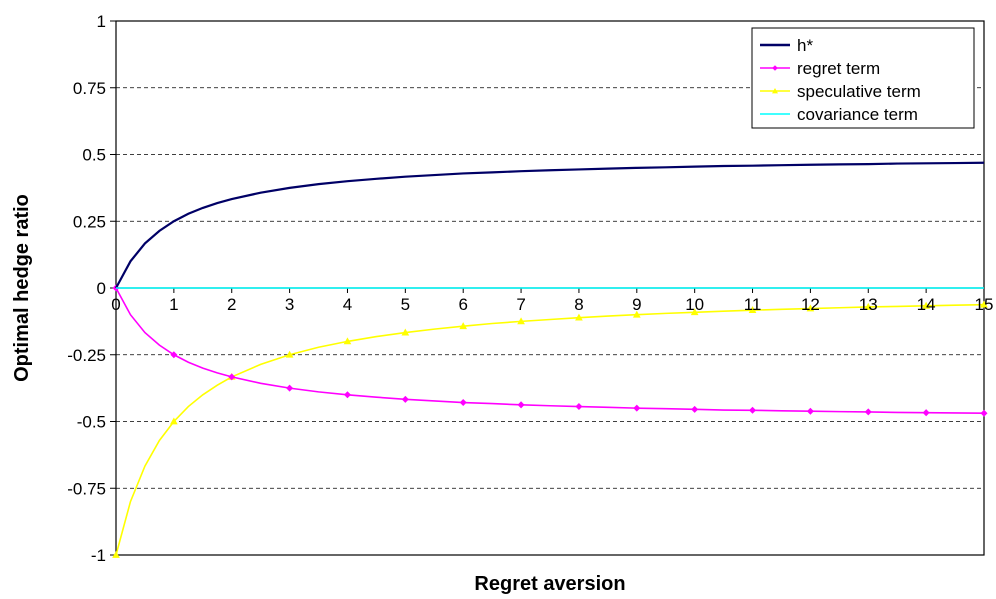 This screenshot has width=996, height=599. Describe the element at coordinates (859, 91) in the screenshot. I see `legend-label: speculative term` at that location.